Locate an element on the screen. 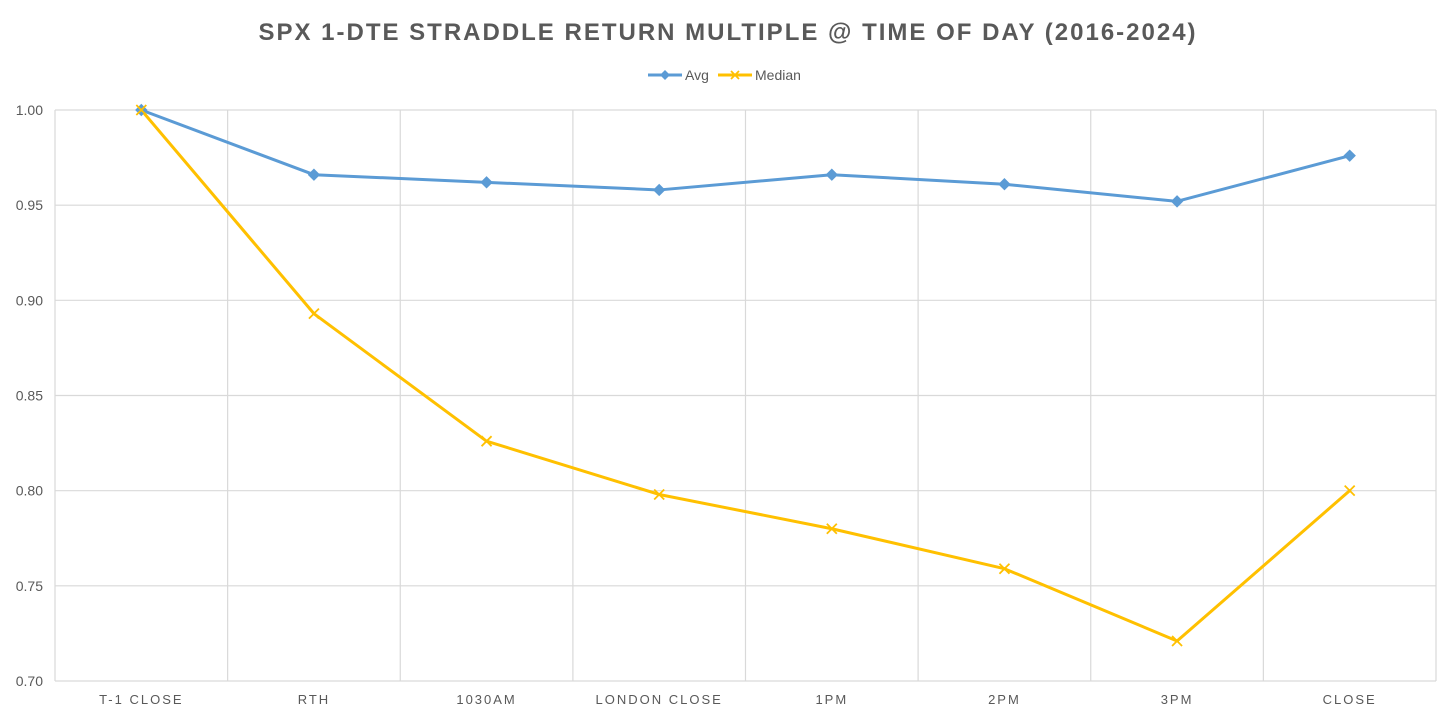 The width and height of the screenshot is (1456, 724). series-line-avg is located at coordinates (745, 155).